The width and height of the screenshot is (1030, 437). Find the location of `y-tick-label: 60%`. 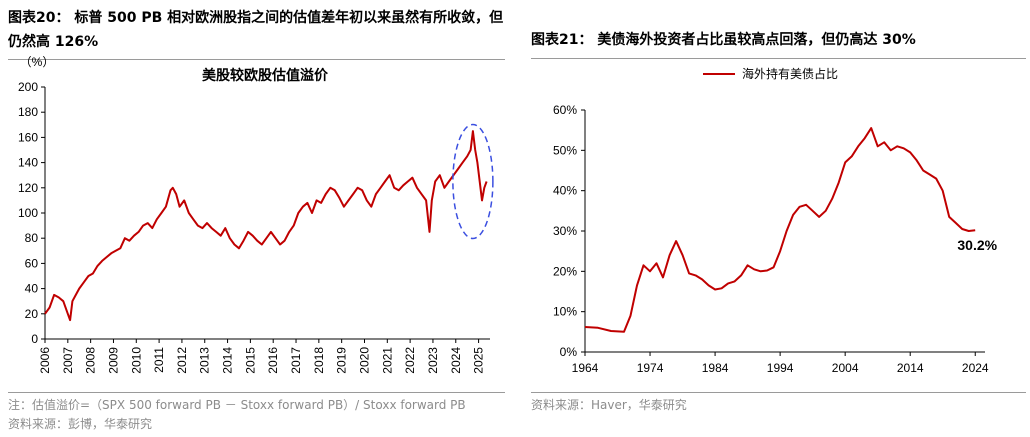

y-tick-label: 60% is located at coordinates (565, 110).